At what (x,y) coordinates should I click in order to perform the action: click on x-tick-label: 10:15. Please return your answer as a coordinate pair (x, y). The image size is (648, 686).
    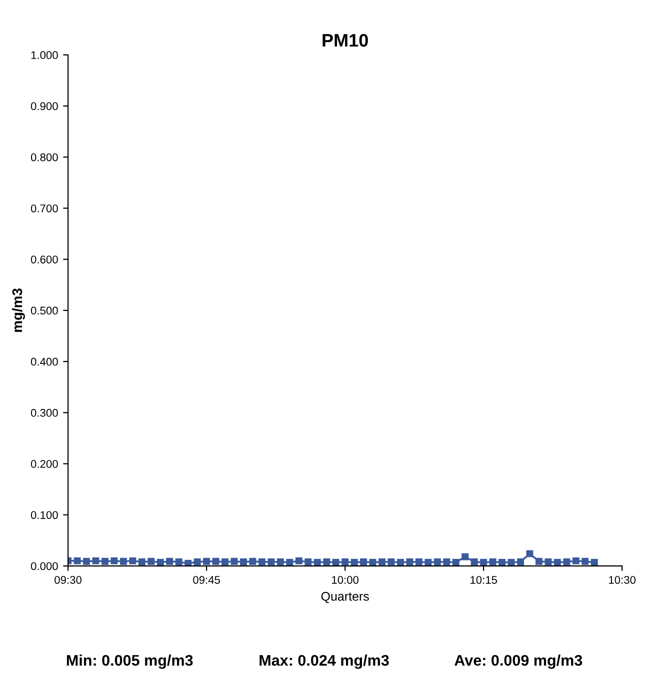
    Looking at the image, I should click on (484, 580).